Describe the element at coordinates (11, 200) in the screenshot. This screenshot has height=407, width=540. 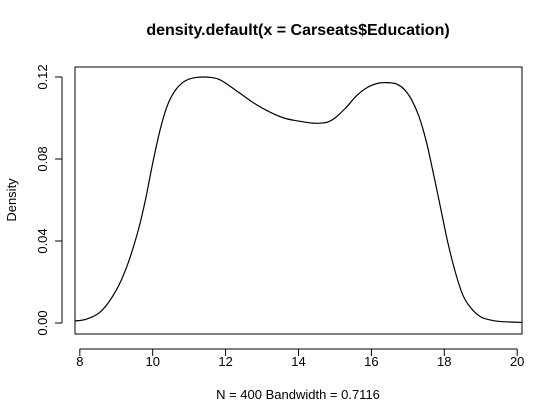
I see `y-axis-label: Density` at that location.